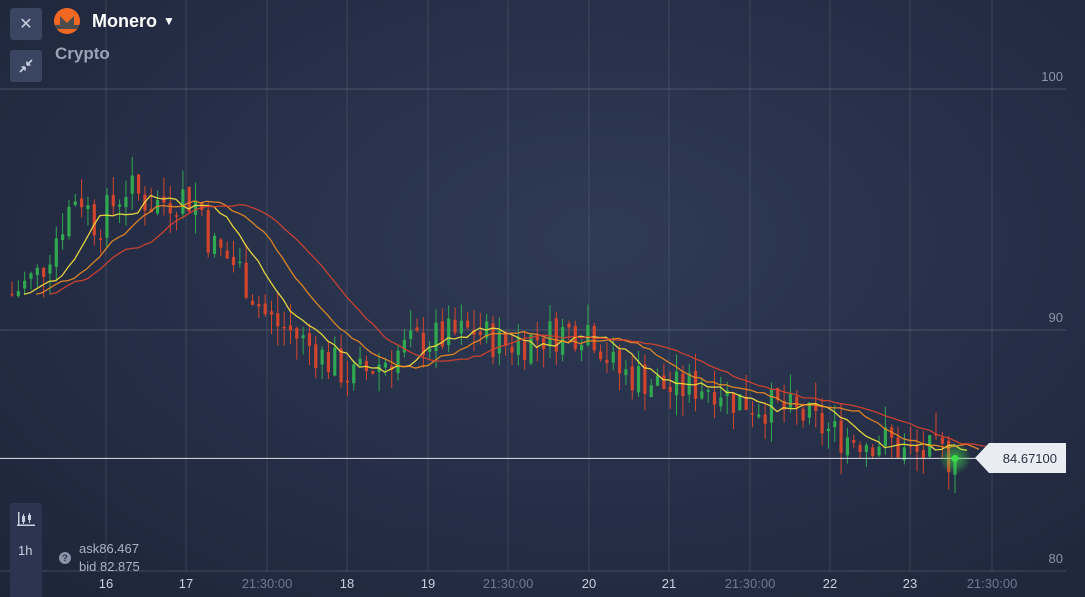 The height and width of the screenshot is (597, 1085). Describe the element at coordinates (186, 583) in the screenshot. I see `x-tick-label: 17` at that location.